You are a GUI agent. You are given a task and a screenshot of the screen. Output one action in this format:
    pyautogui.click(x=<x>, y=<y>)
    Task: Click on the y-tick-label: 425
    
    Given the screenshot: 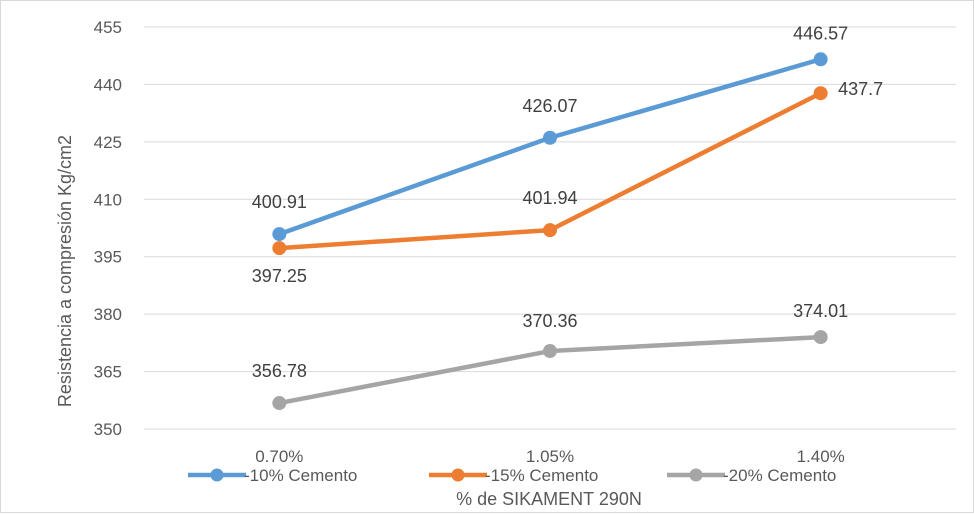 What is the action you would take?
    pyautogui.click(x=108, y=142)
    